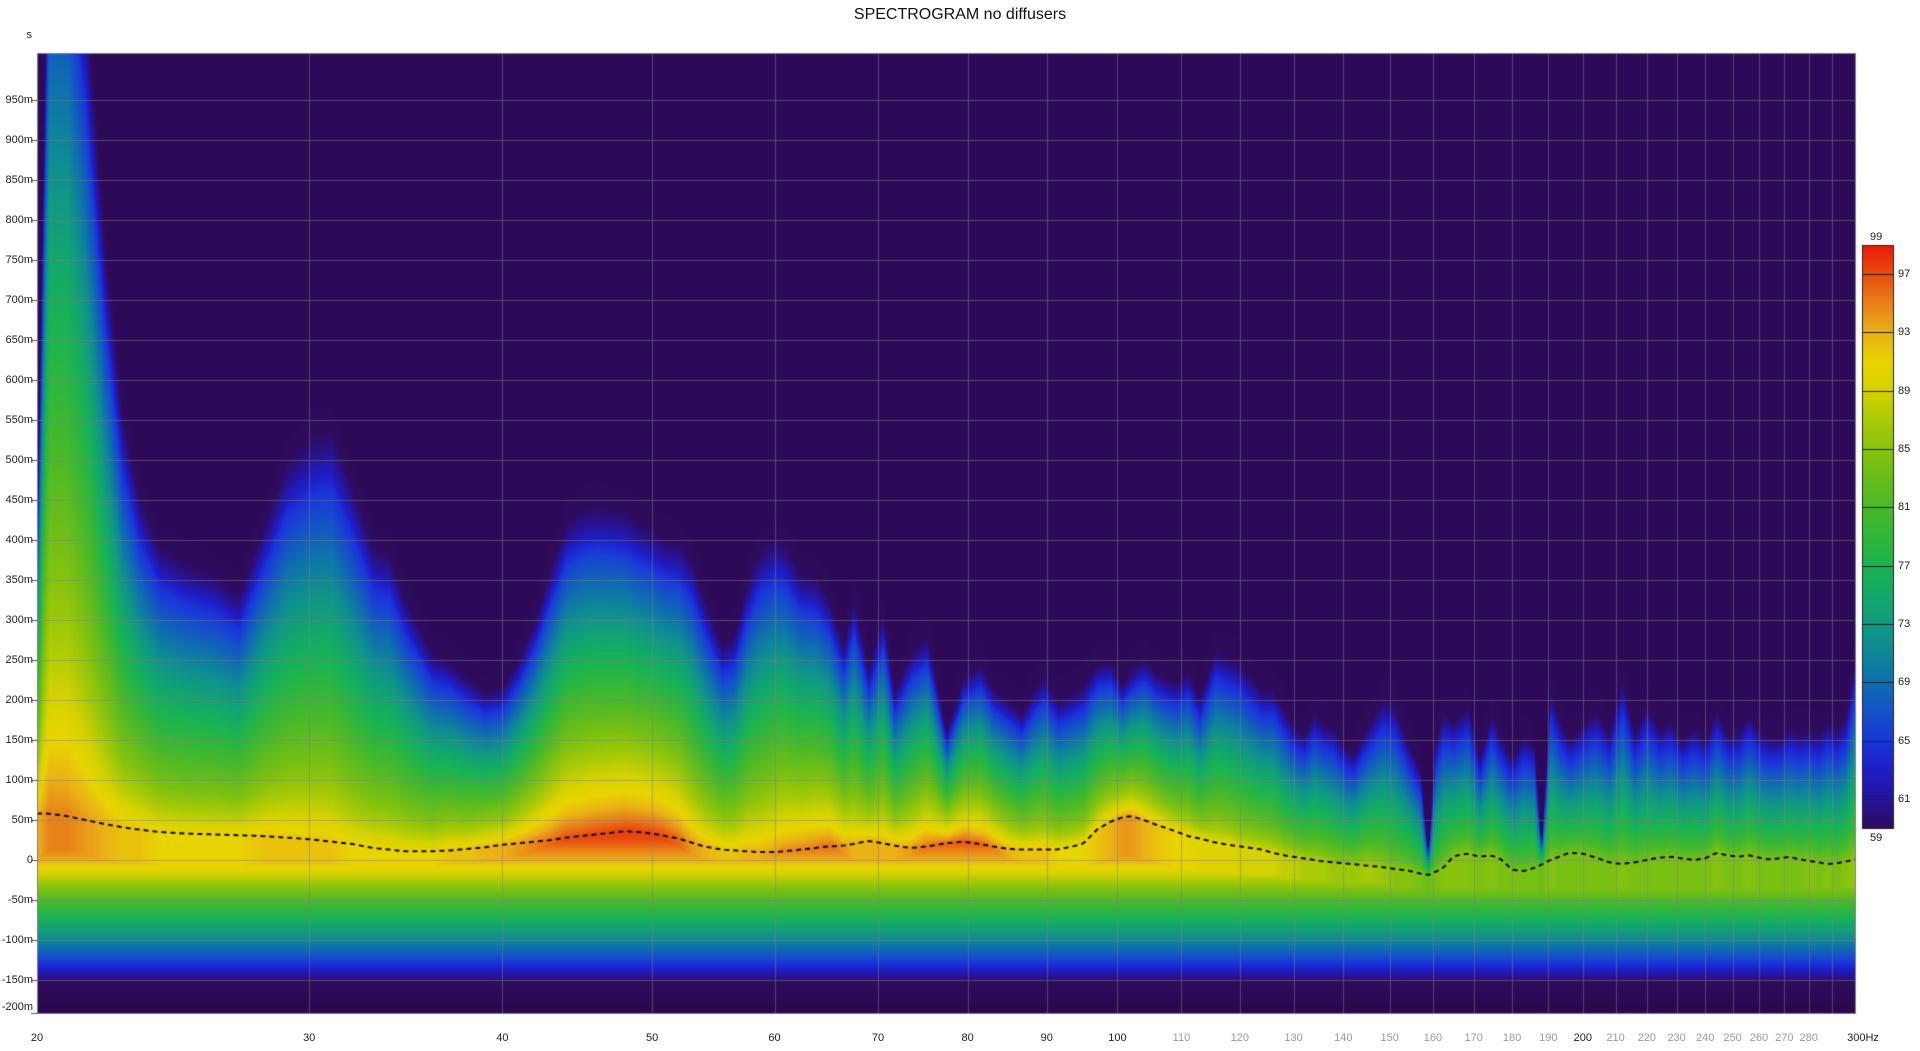 This screenshot has height=1051, width=1920. I want to click on x-tick-label: 150, so click(1389, 1038).